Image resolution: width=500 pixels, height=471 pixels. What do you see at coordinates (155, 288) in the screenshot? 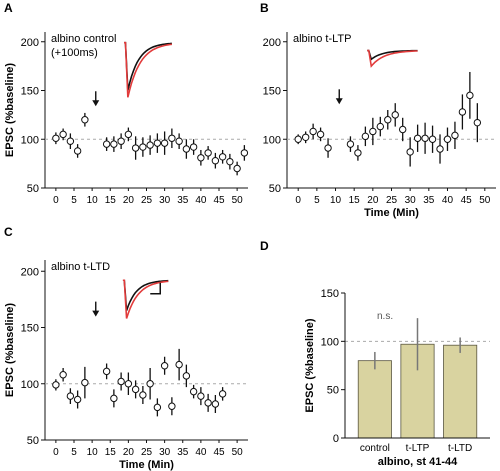
I see `scale-bar` at bounding box center [155, 288].